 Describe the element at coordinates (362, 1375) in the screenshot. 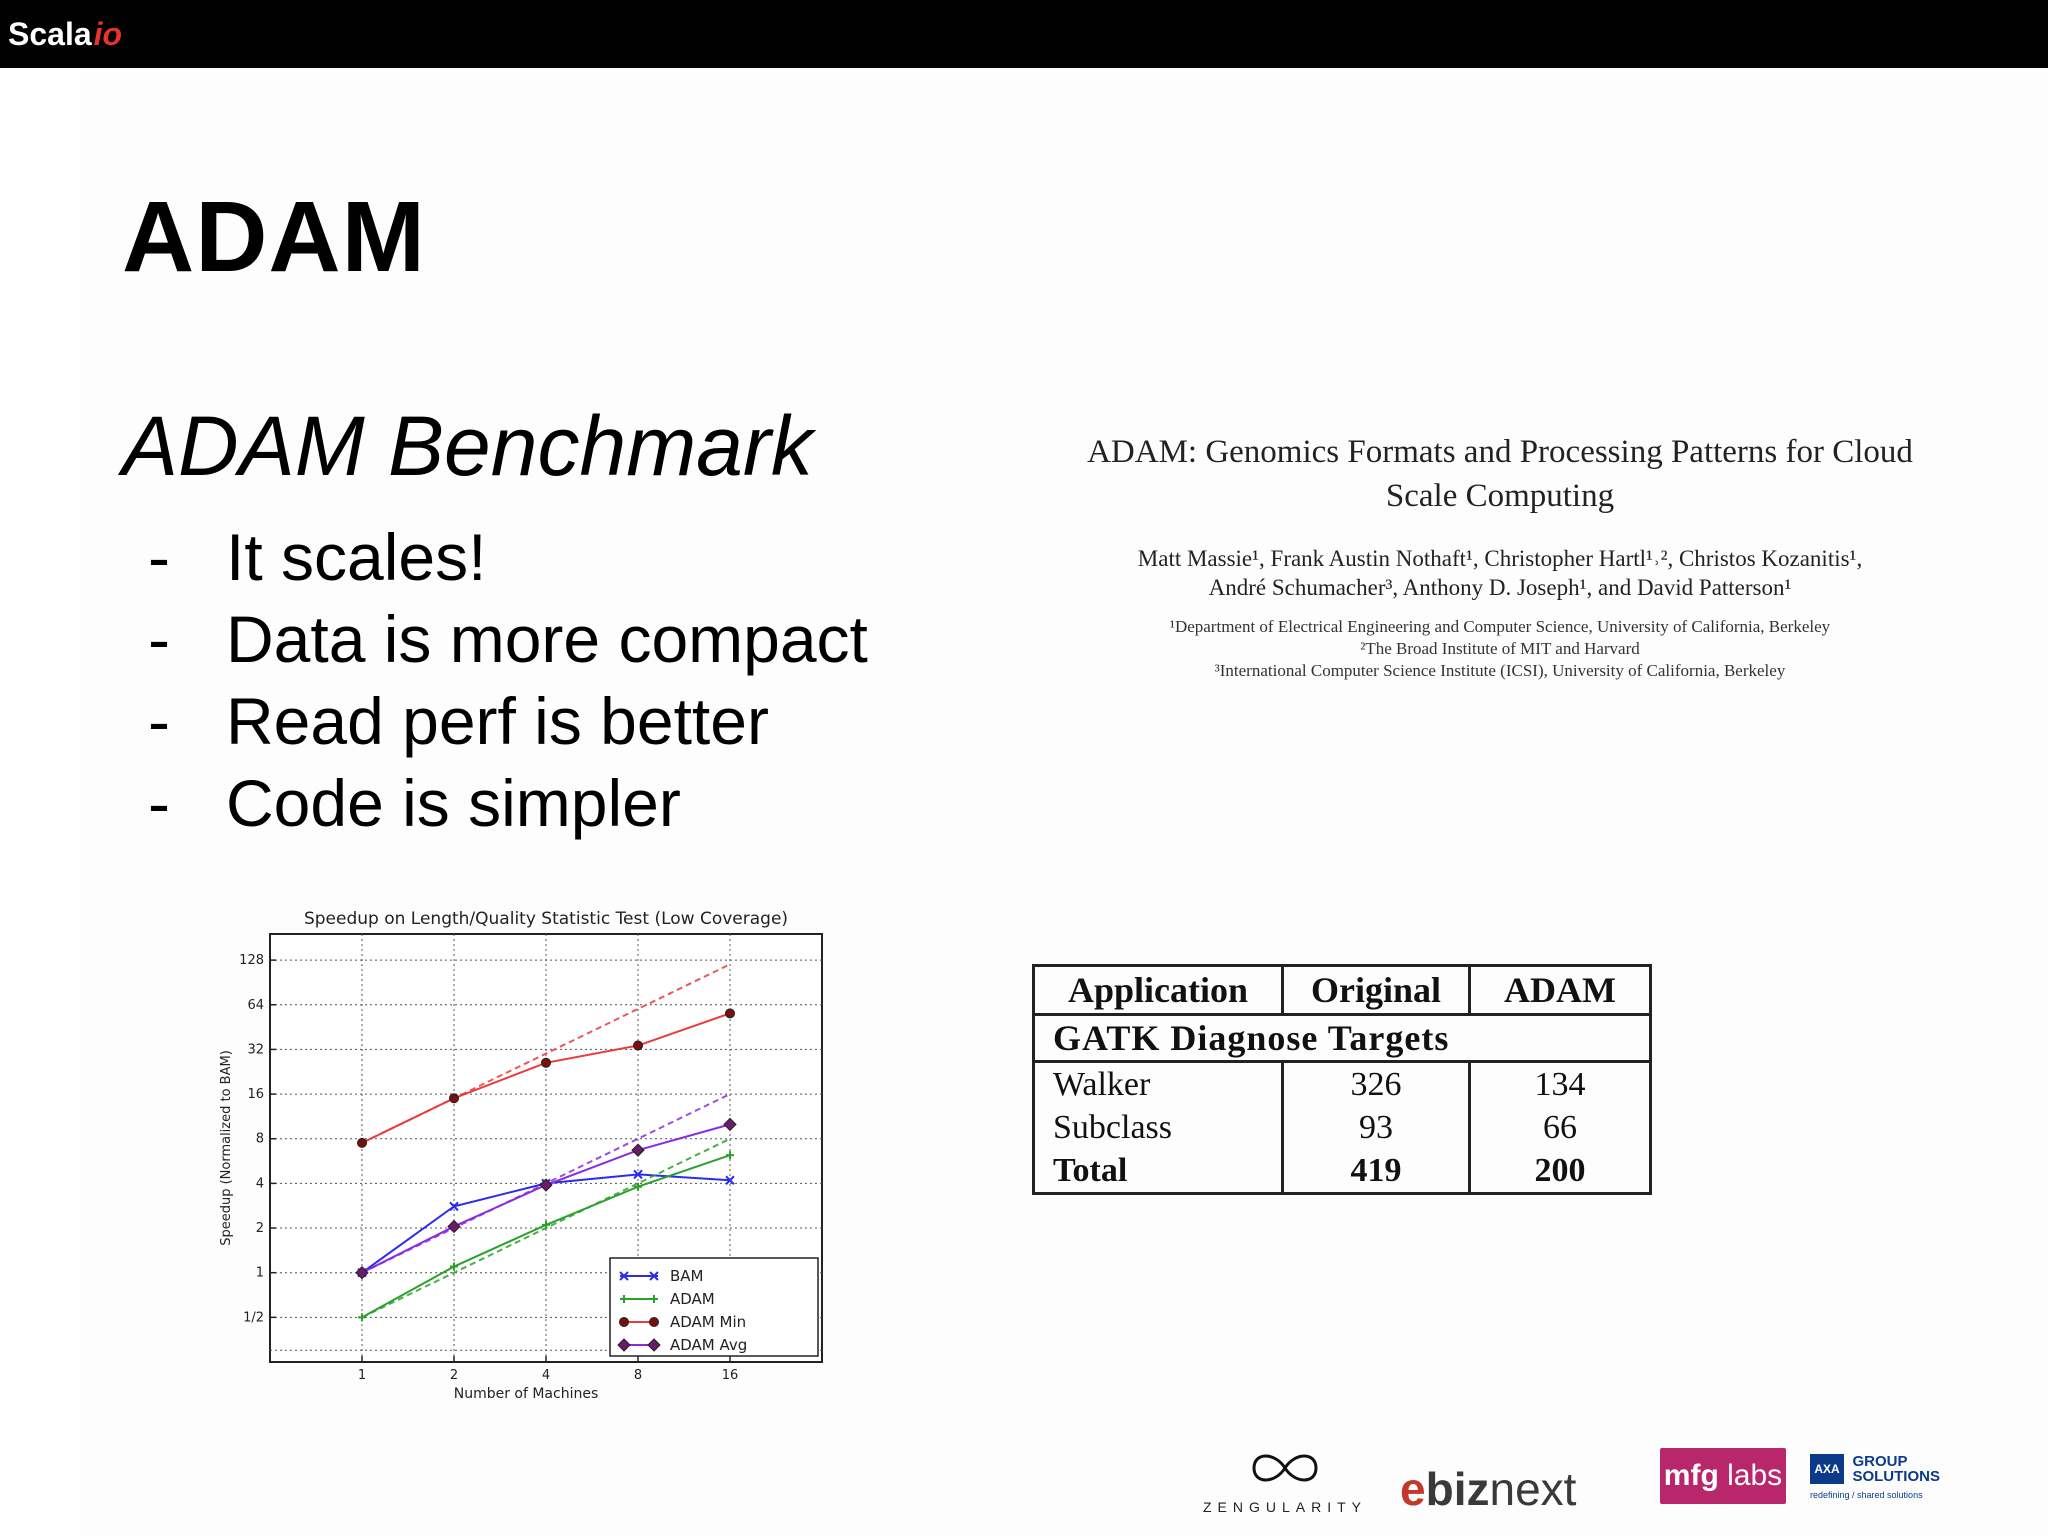

I see `x-tick-label: 1` at that location.